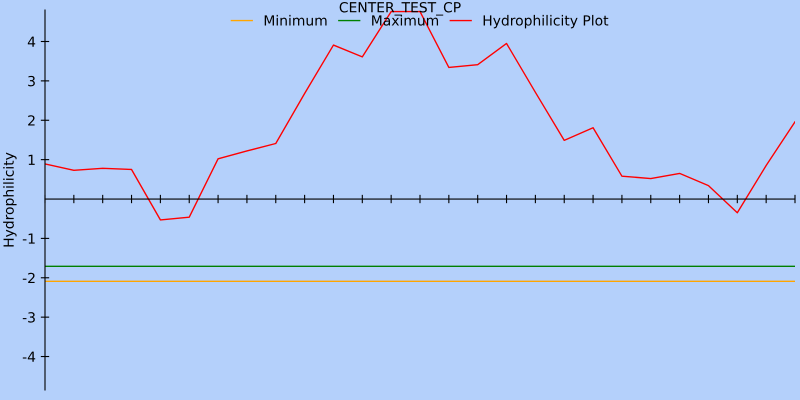 This screenshot has width=800, height=400. I want to click on y-axis-title: Hydrophilicity, so click(10, 199).